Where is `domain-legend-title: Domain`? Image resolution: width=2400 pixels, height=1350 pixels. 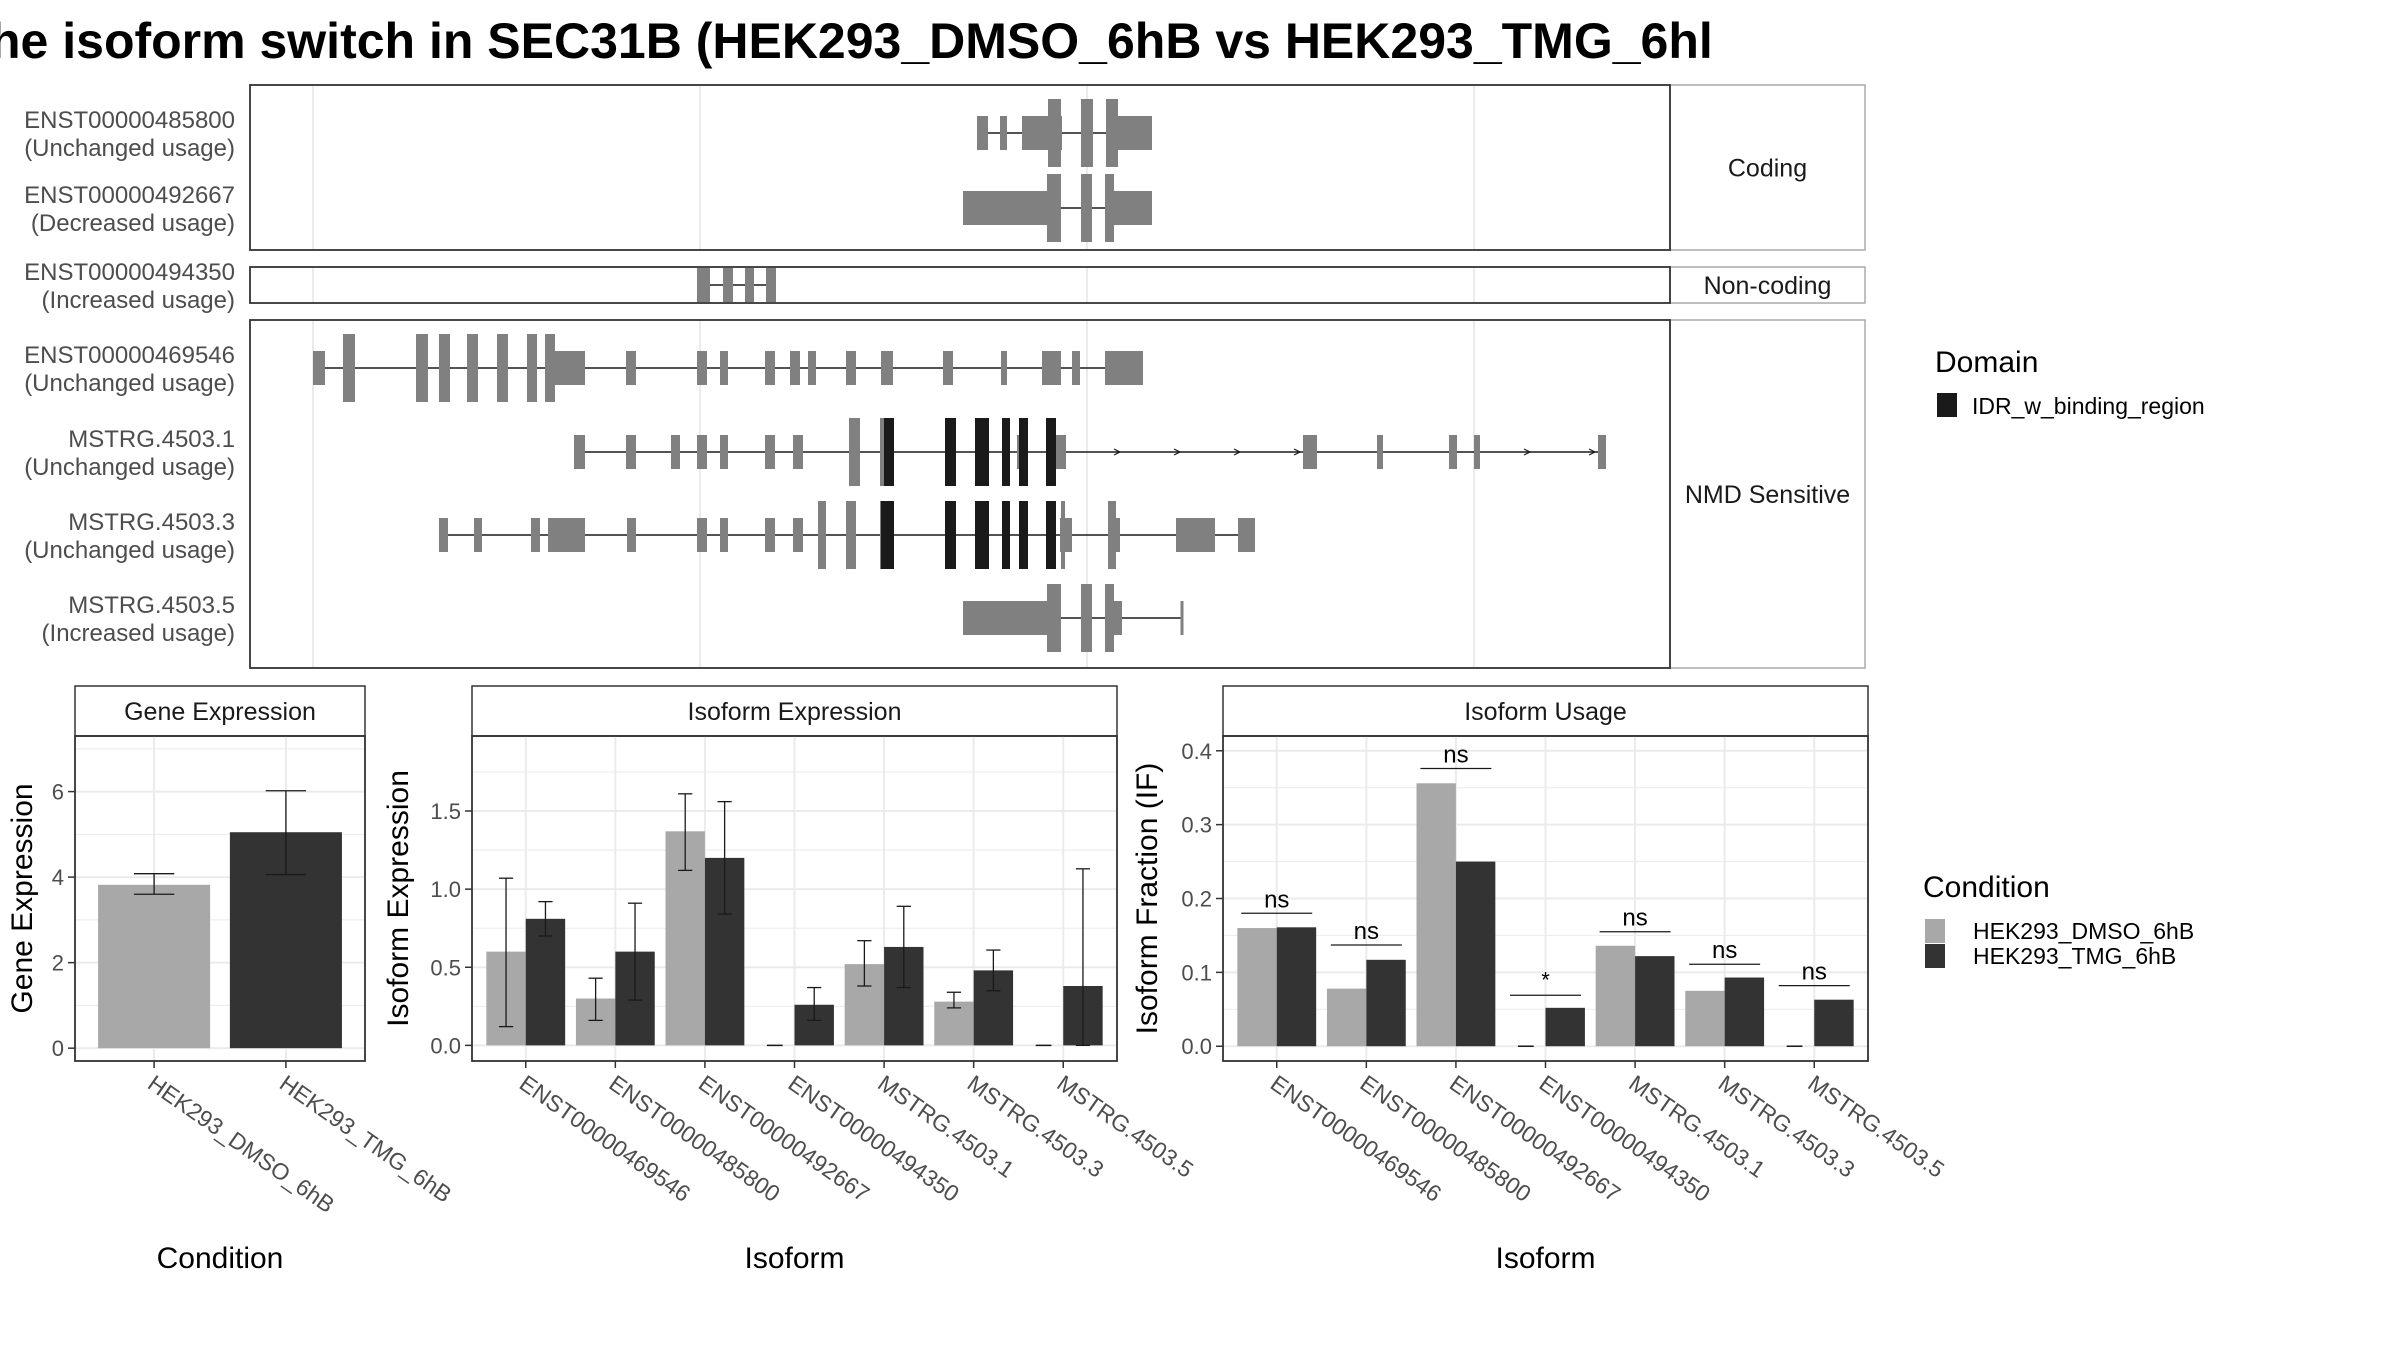
domain-legend-title: Domain is located at coordinates (1986, 362).